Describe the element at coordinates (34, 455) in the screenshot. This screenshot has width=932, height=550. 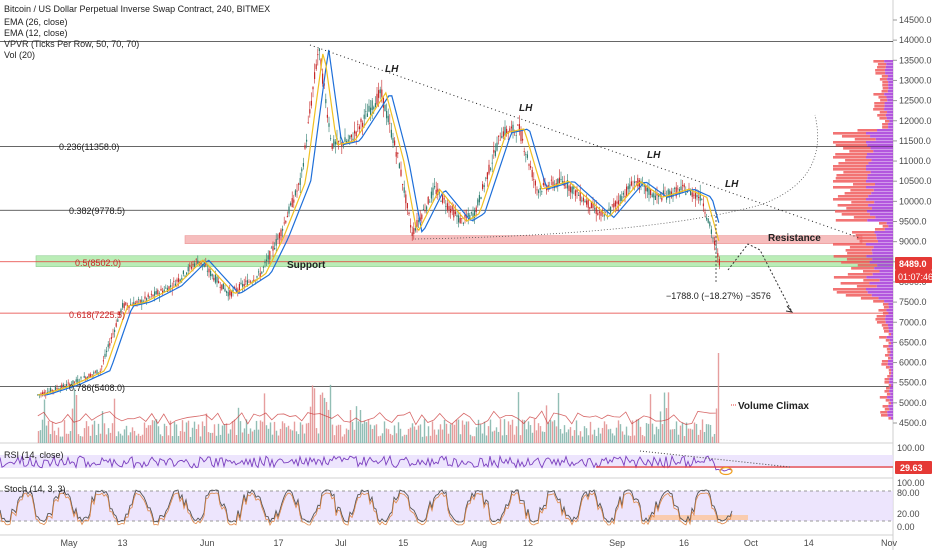
I see `rsi-label: RSI (14, close)` at that location.